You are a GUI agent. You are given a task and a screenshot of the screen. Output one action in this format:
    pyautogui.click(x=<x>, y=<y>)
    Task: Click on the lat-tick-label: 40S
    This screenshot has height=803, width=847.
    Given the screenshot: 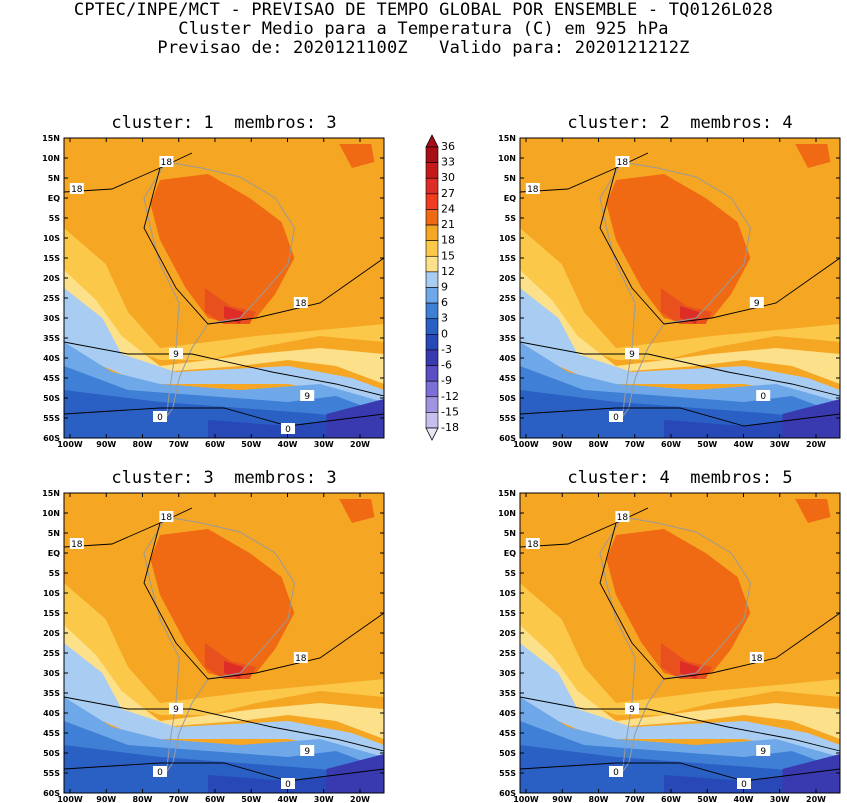 What is the action you would take?
    pyautogui.click(x=507, y=358)
    